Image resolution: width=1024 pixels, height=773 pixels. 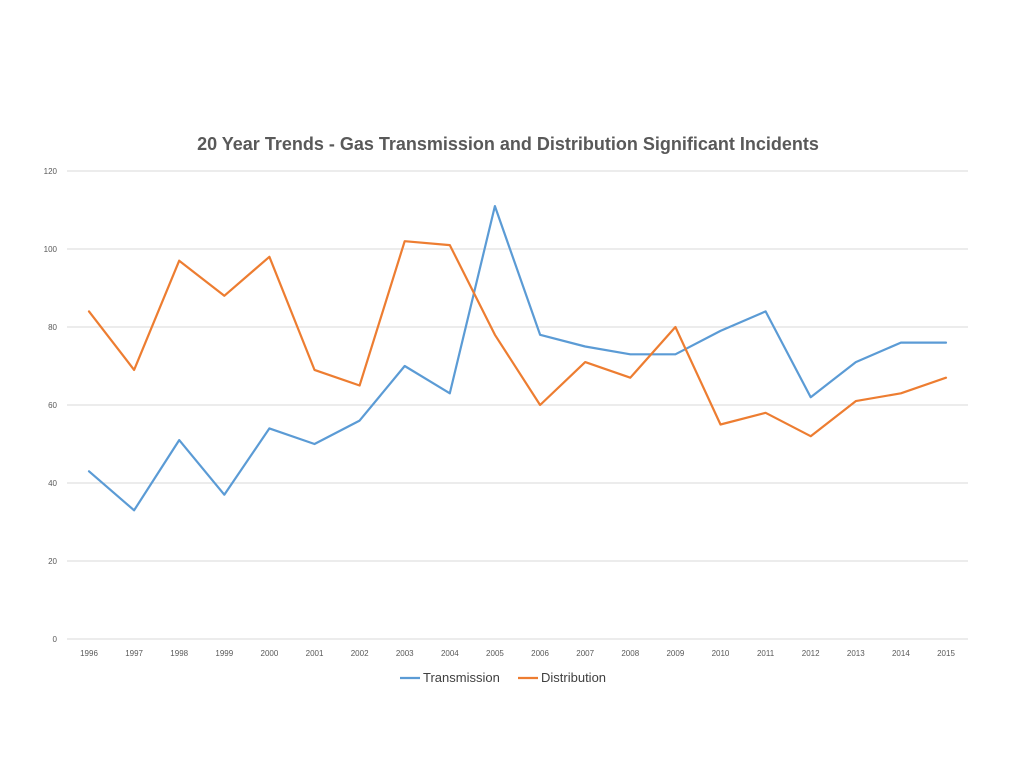 What do you see at coordinates (52, 561) in the screenshot?
I see `y-tick-label: 20` at bounding box center [52, 561].